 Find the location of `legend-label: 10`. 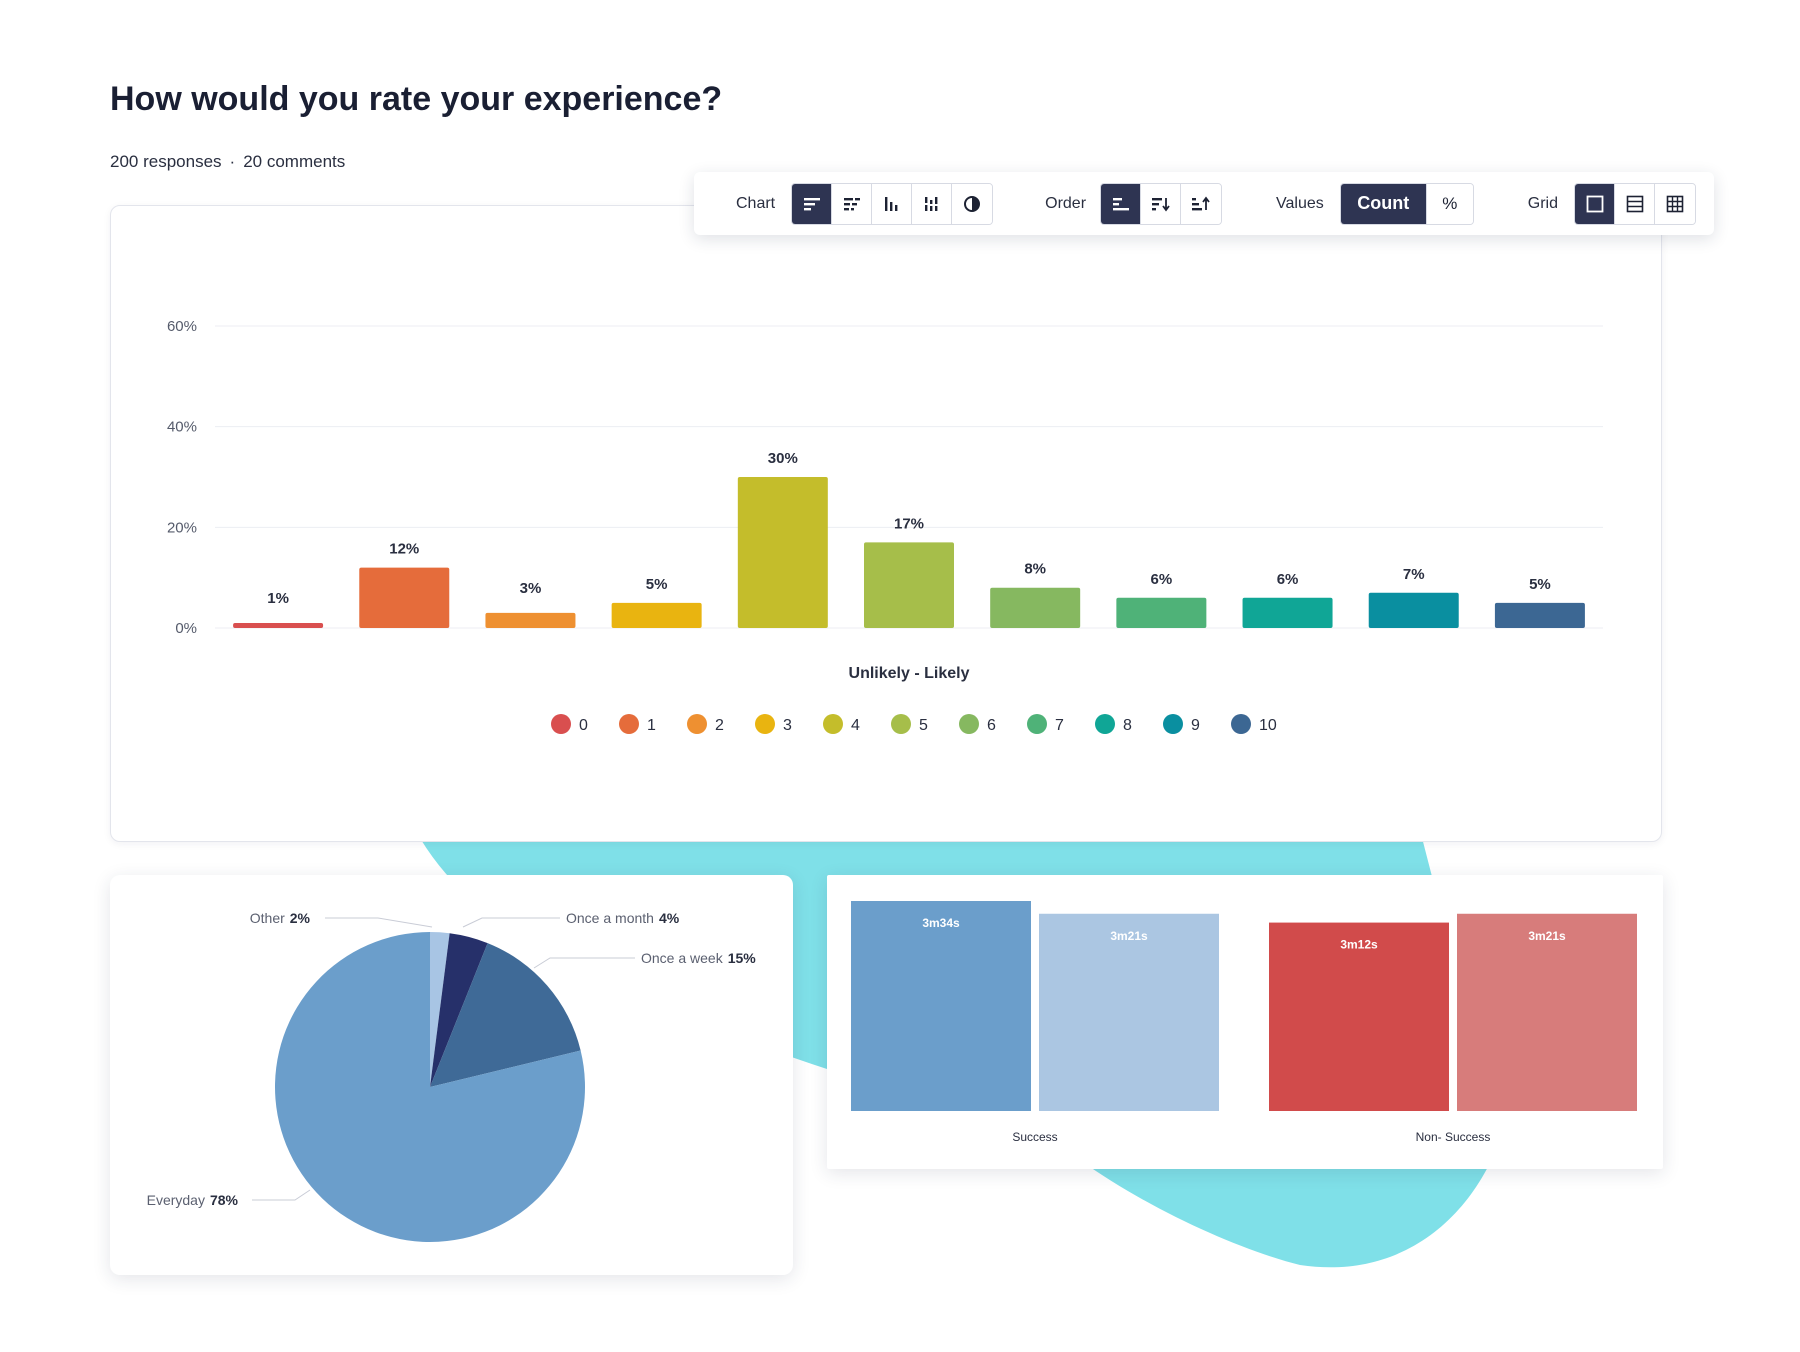

legend-label: 10 is located at coordinates (1268, 725).